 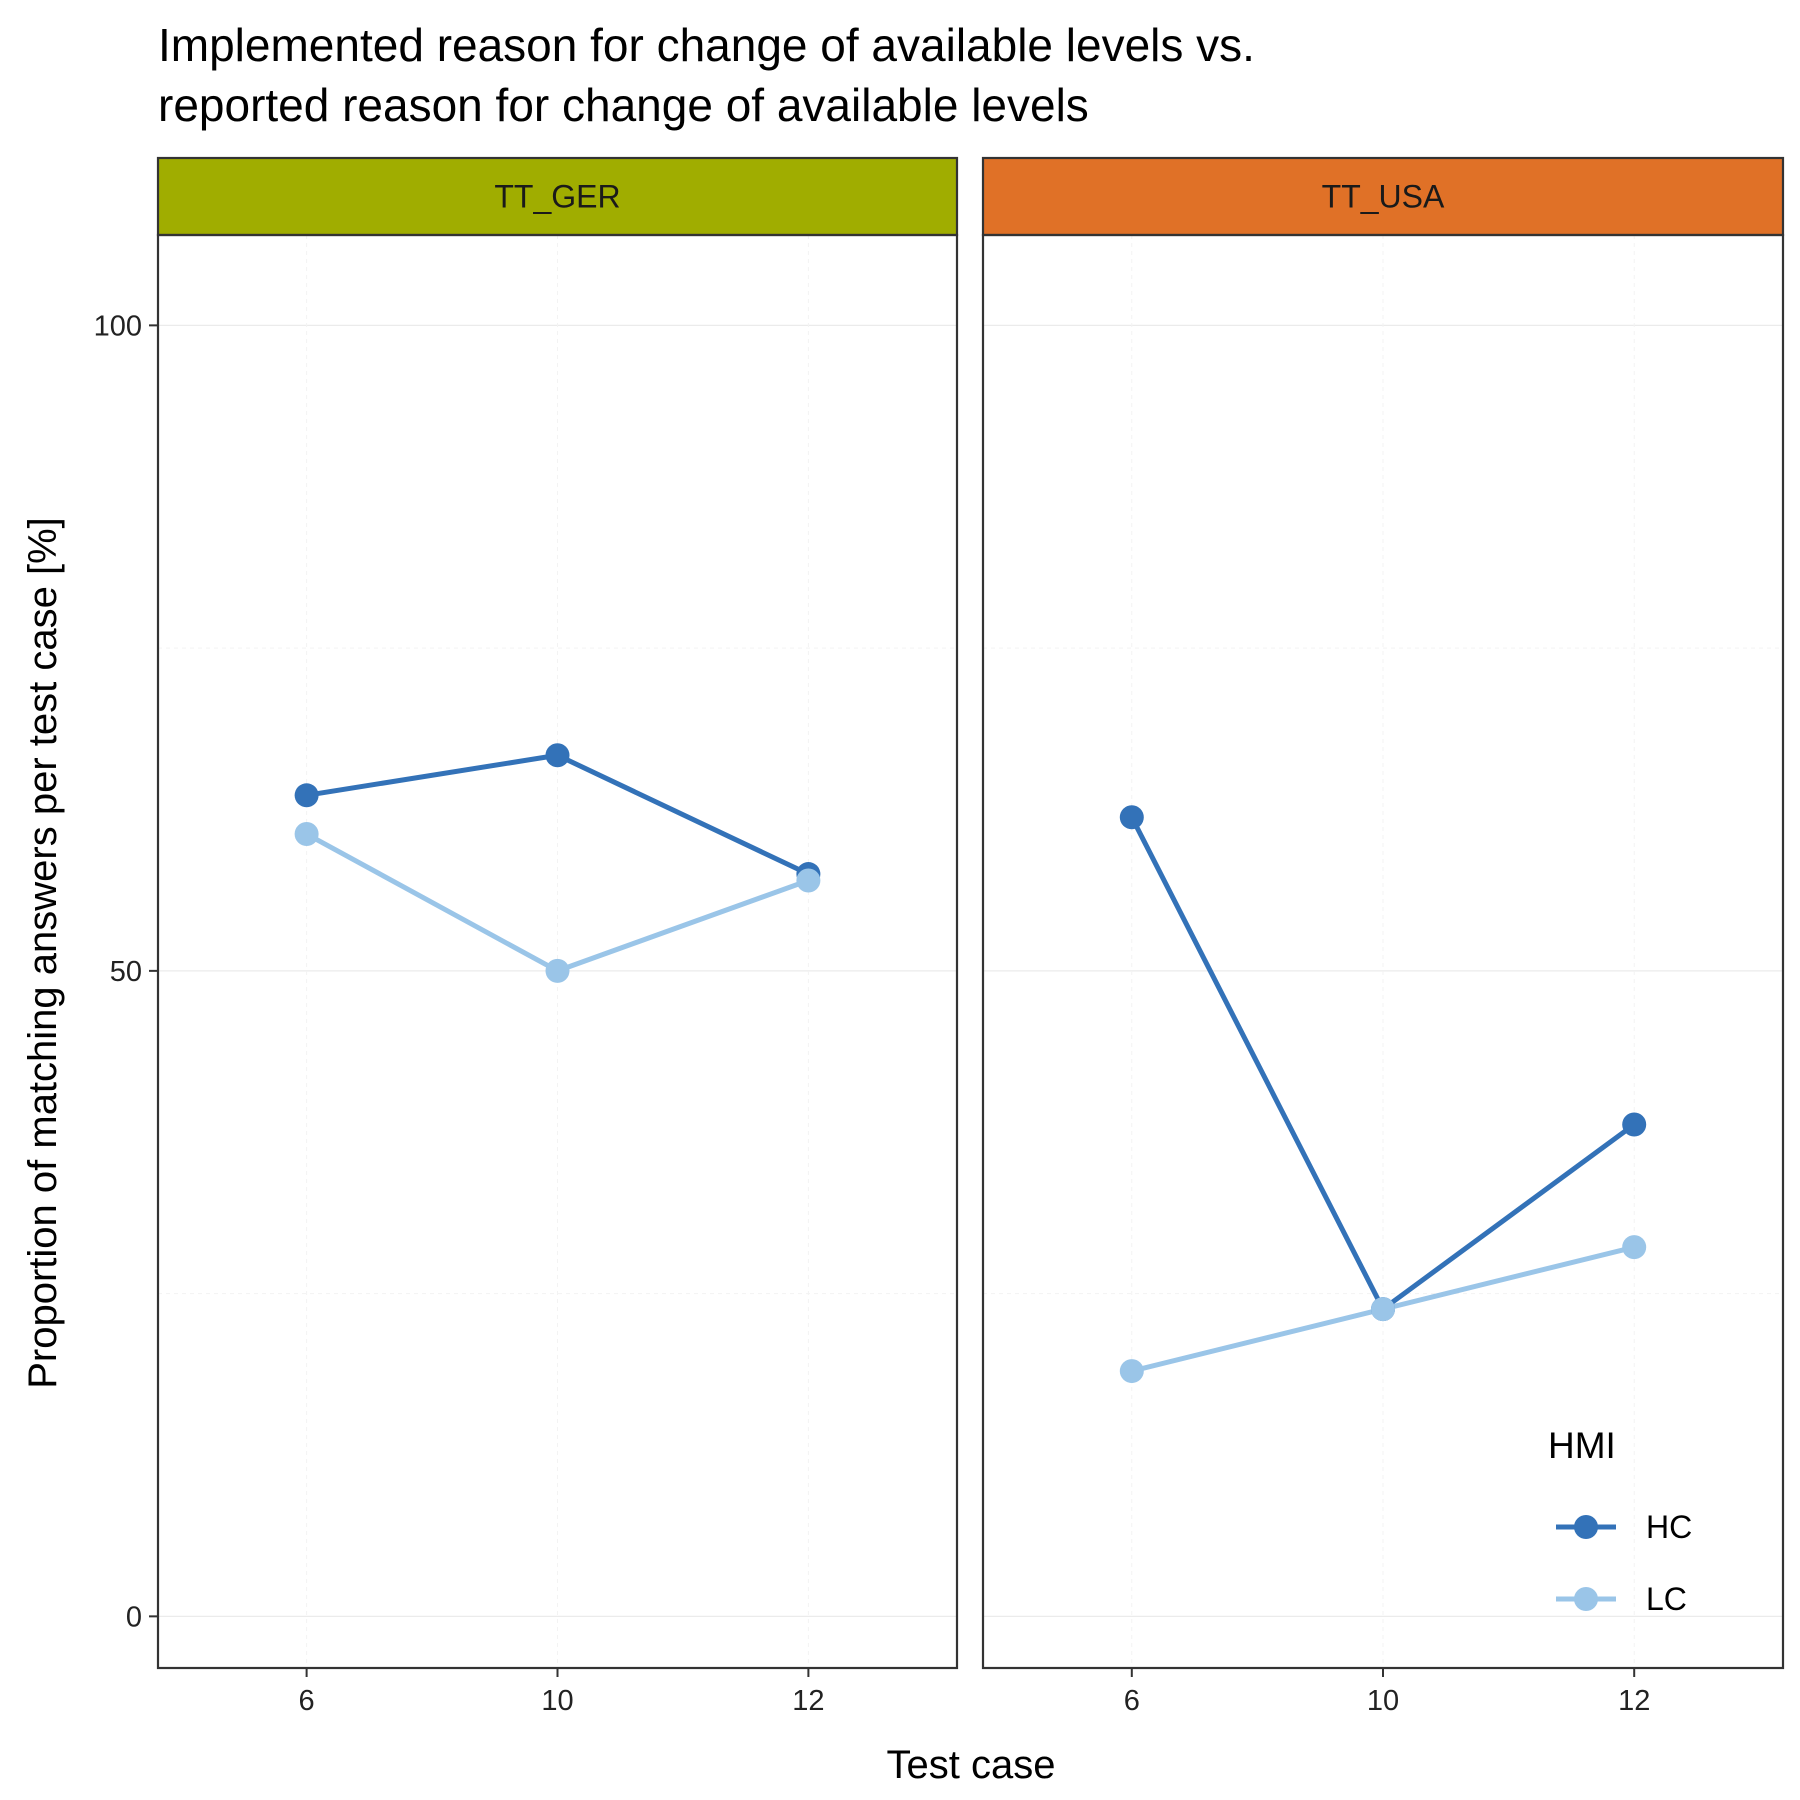 What do you see at coordinates (1669, 1527) in the screenshot?
I see `legend-label: HC` at bounding box center [1669, 1527].